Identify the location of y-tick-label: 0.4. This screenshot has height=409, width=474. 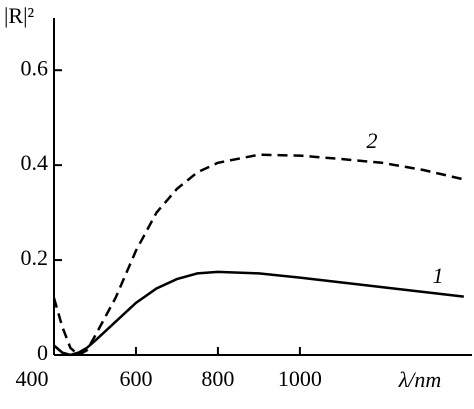
(35, 162).